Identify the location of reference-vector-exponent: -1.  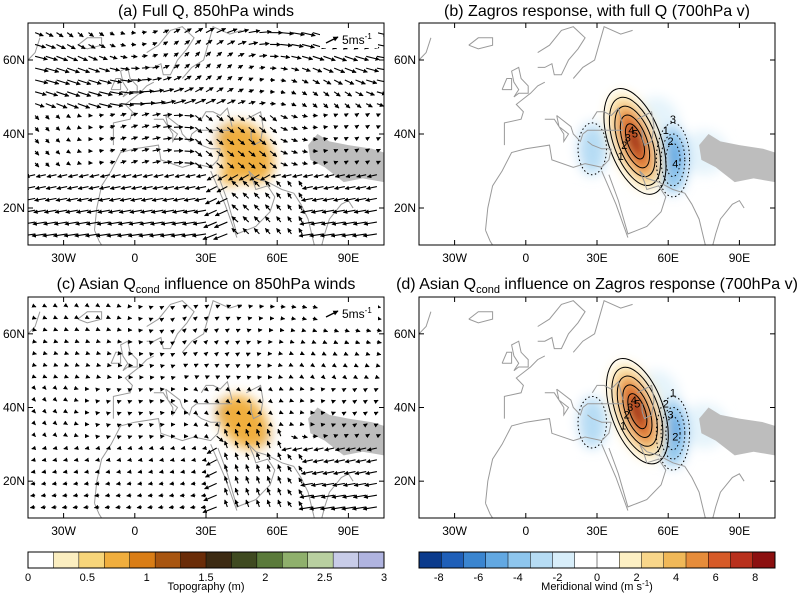
(369, 310).